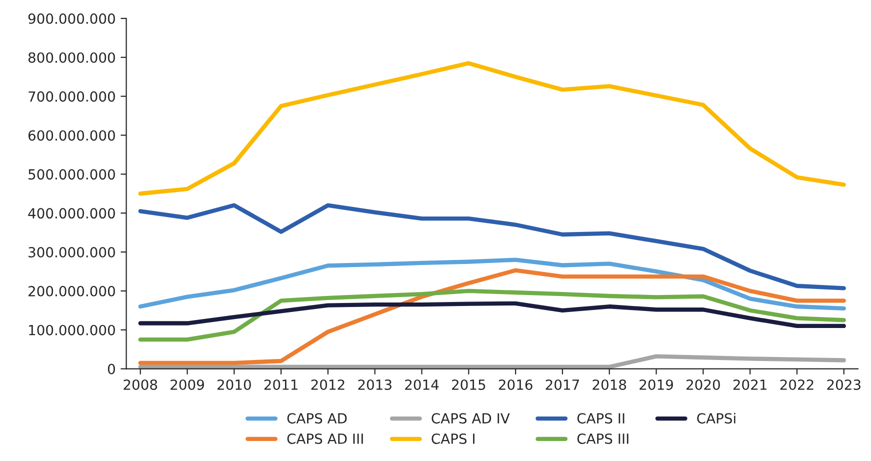 The height and width of the screenshot is (461, 871). What do you see at coordinates (281, 384) in the screenshot?
I see `x-tick-label: 2011` at bounding box center [281, 384].